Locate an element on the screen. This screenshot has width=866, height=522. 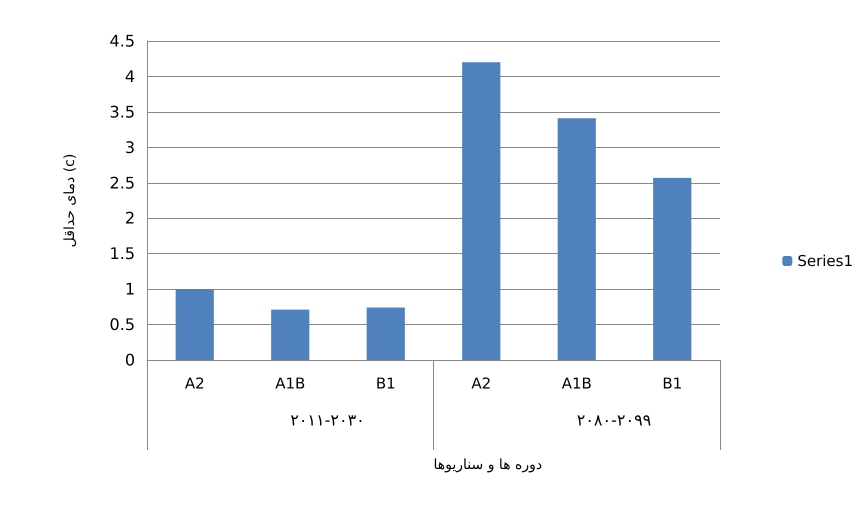
legend-label: Series1 is located at coordinates (825, 261).